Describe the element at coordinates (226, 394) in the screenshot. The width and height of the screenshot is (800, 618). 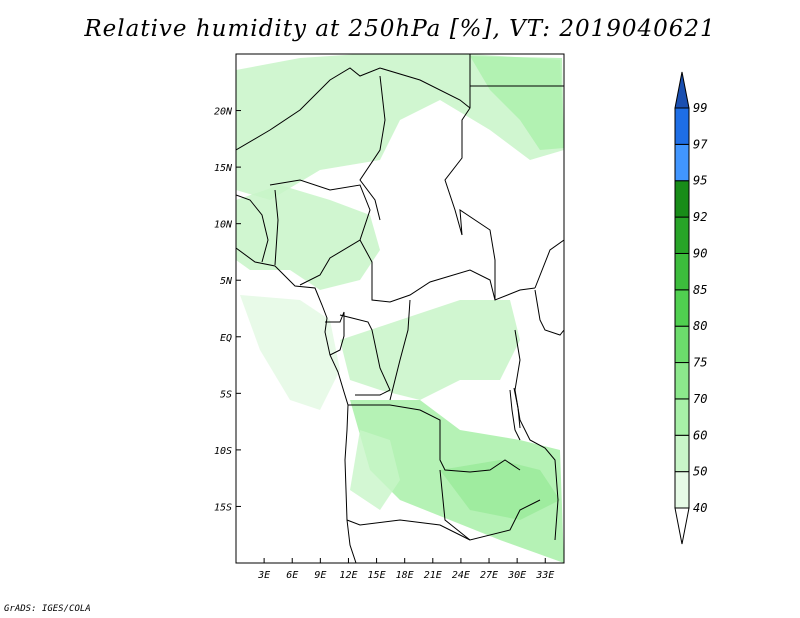
I see `lat-tick-label: 5S` at that location.